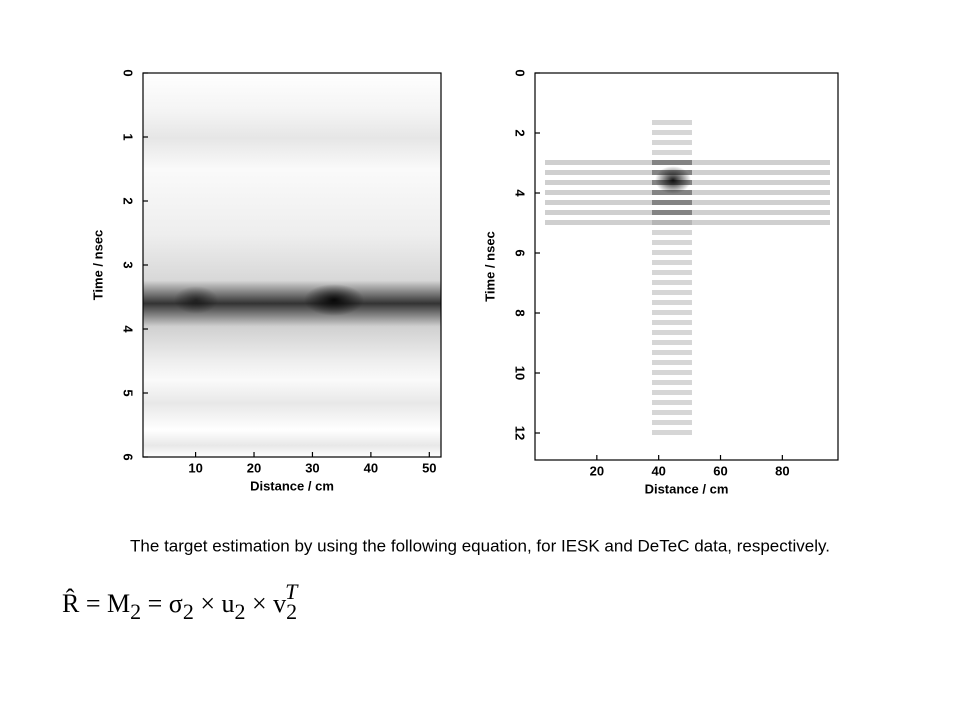  Describe the element at coordinates (520, 312) in the screenshot. I see `y-tick-label: 8` at that location.